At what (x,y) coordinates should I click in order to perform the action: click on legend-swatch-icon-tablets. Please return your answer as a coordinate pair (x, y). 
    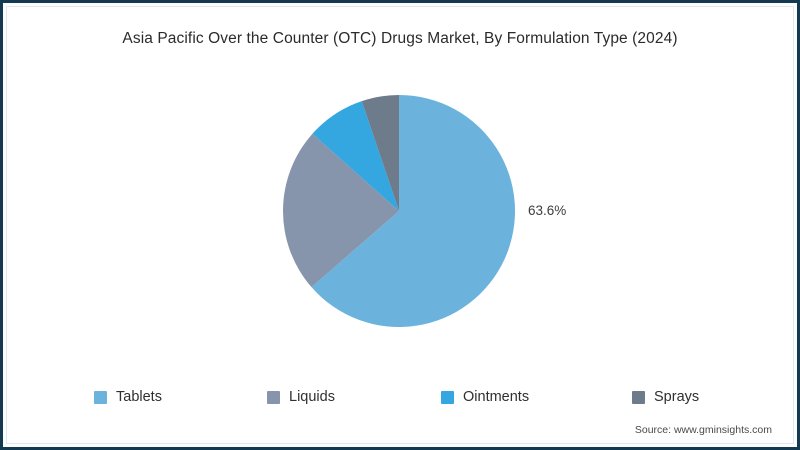
    Looking at the image, I should click on (100, 397).